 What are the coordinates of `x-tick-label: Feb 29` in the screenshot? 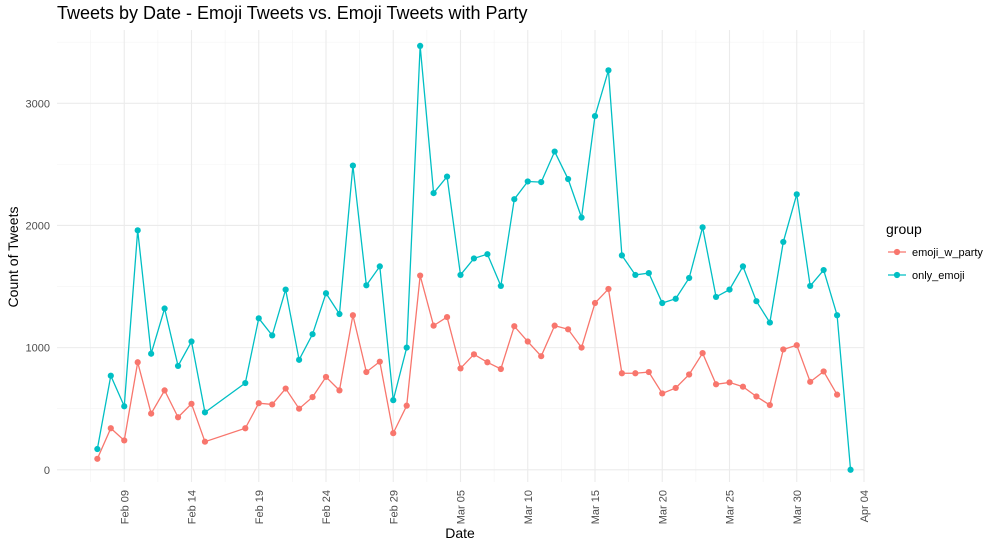 It's located at (394, 507).